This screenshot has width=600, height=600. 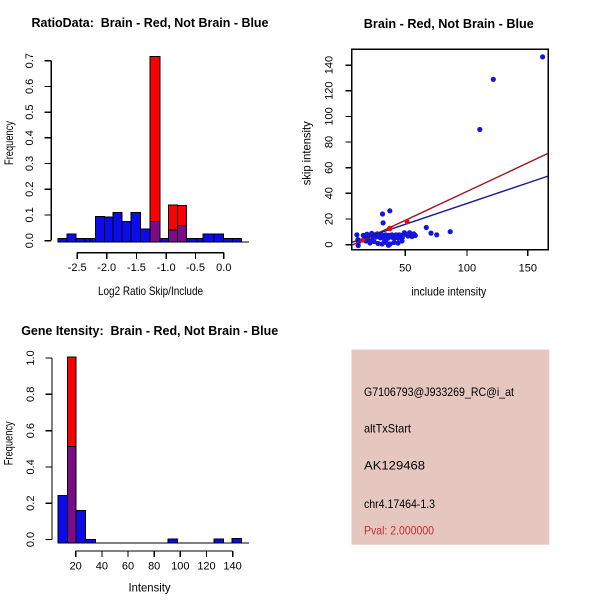 I want to click on svg-text: -2.0, so click(x=106, y=268).